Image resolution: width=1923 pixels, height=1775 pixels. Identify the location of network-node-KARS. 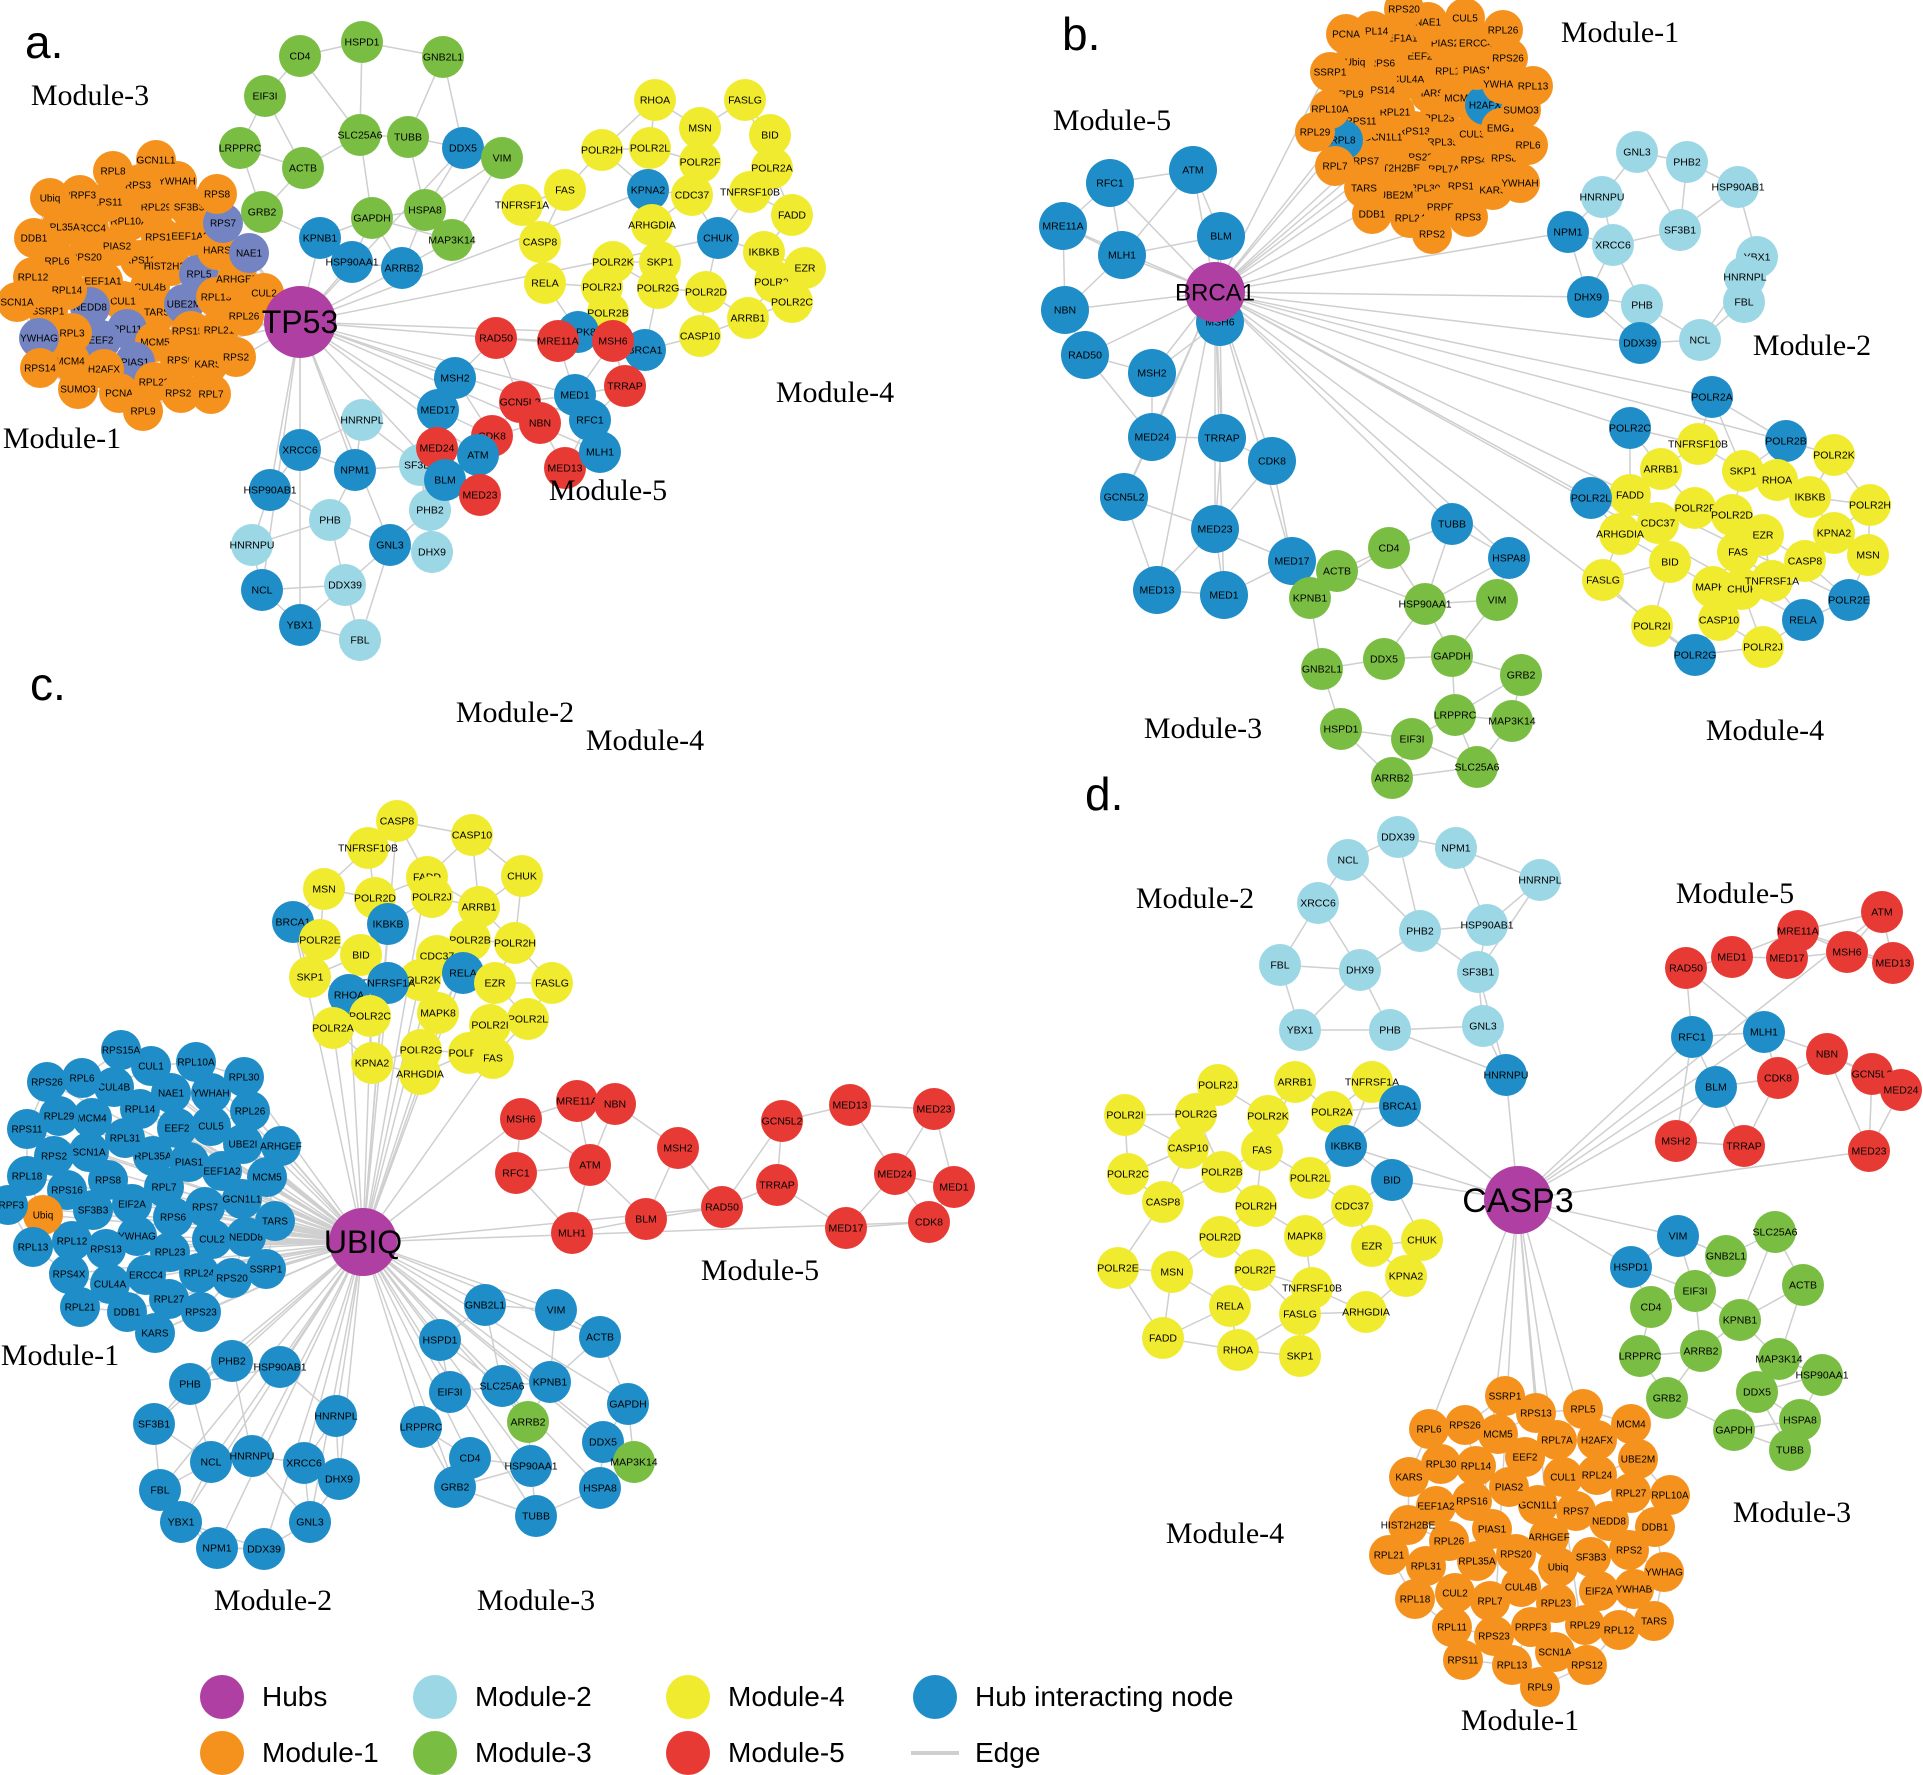
(155, 1333).